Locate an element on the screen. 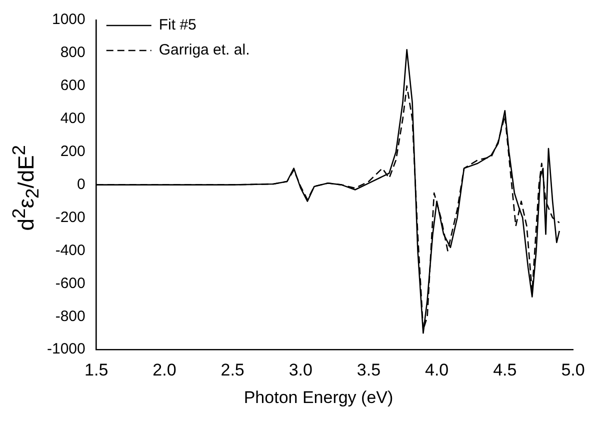  x-tick-label: 3.5 is located at coordinates (368, 370).